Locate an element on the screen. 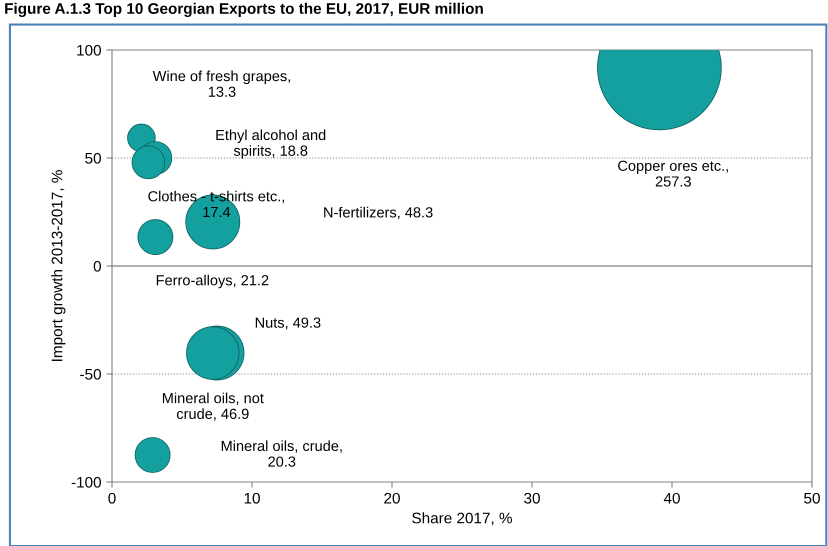  annotation: N-fertilizers, 48.3 is located at coordinates (378, 213).